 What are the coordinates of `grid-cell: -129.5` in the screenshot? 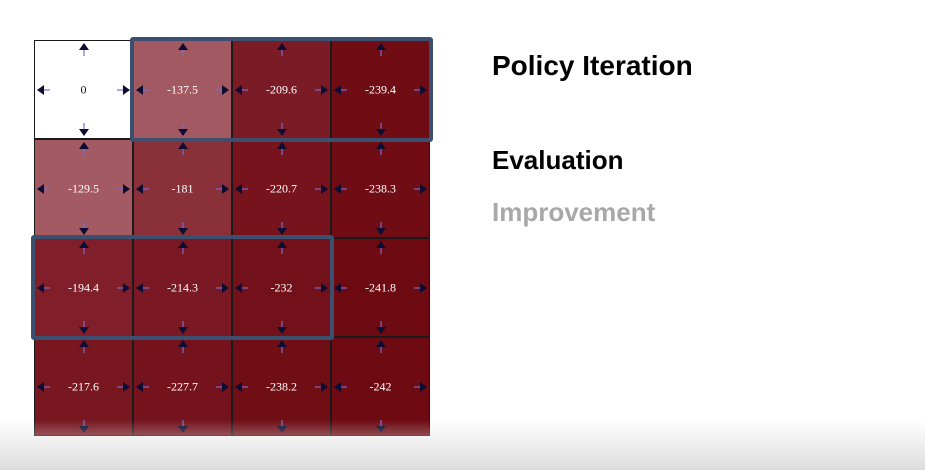 It's located at (83, 188).